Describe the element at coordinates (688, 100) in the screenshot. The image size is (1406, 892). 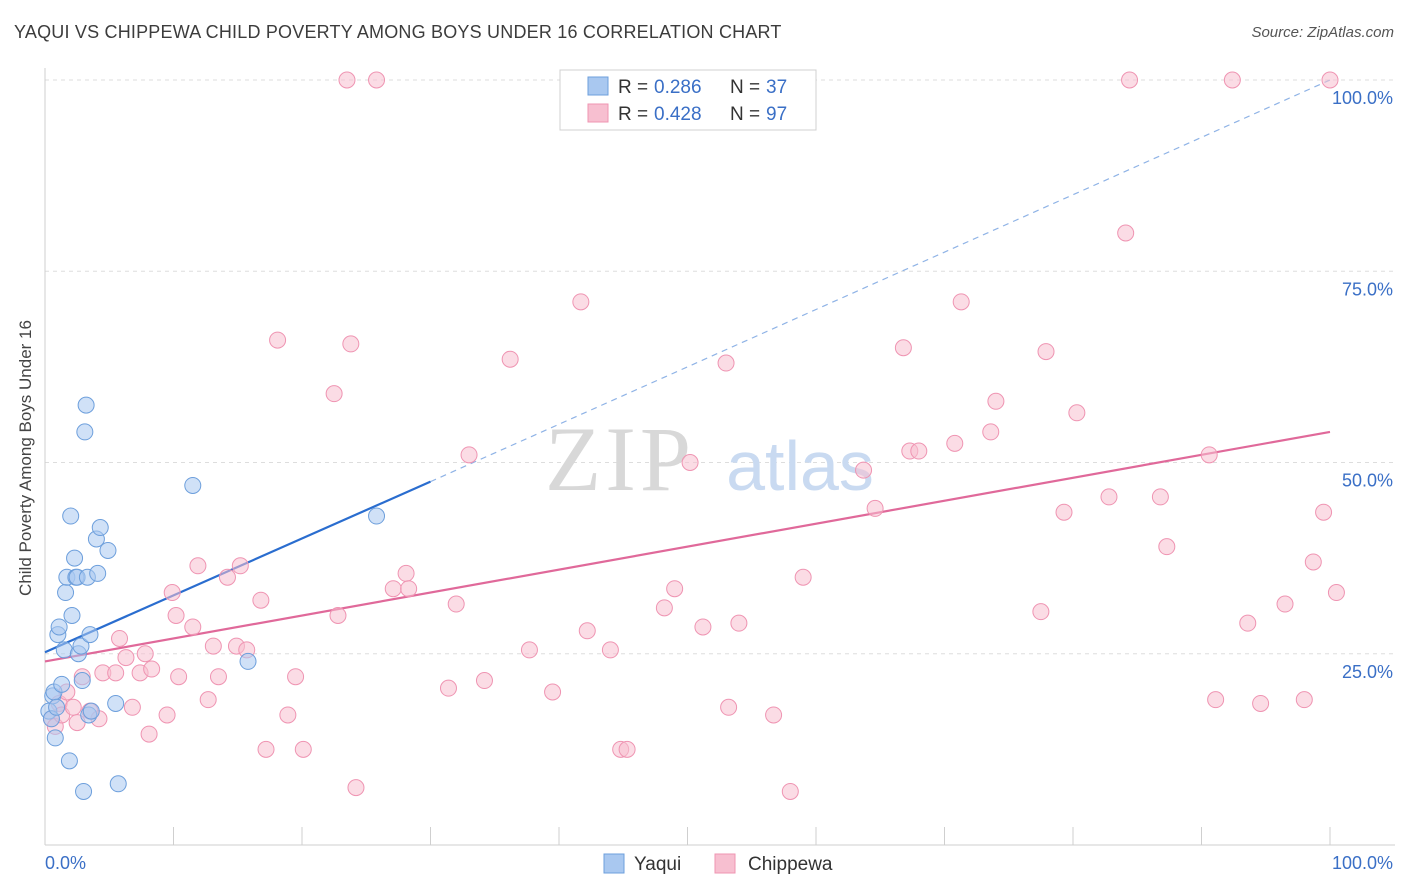
I see `stats-legend: R = 0.286 N = 37 R = 0.428 N = 97` at that location.